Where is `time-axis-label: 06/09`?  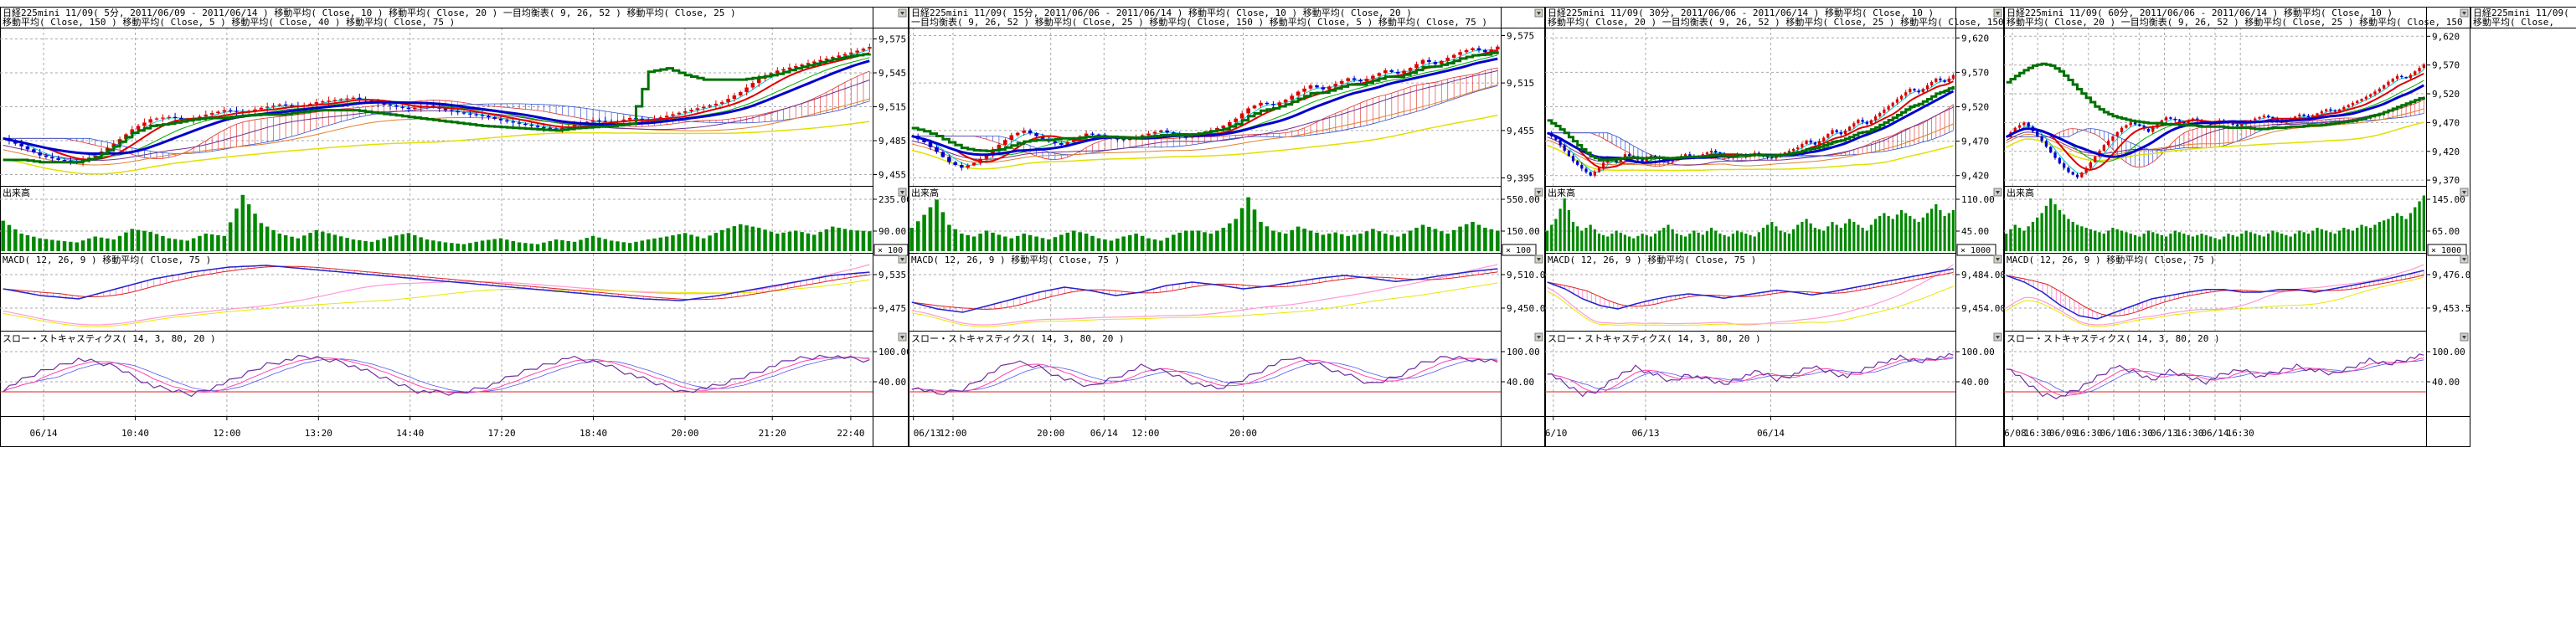
time-axis-label: 06/09 is located at coordinates (2063, 434).